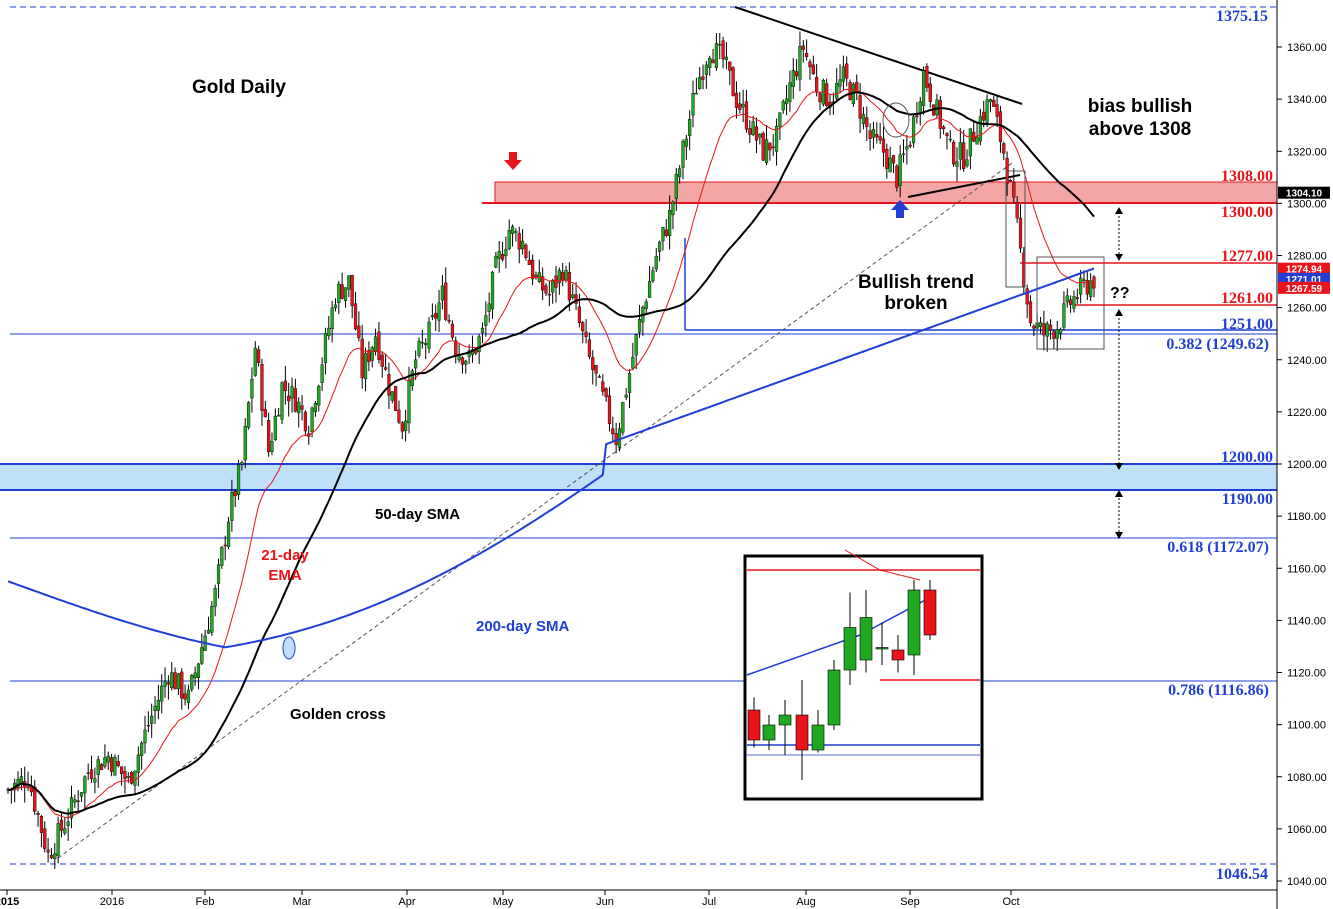 The image size is (1333, 909). I want to click on label-1277: 1277.00, so click(1247, 256).